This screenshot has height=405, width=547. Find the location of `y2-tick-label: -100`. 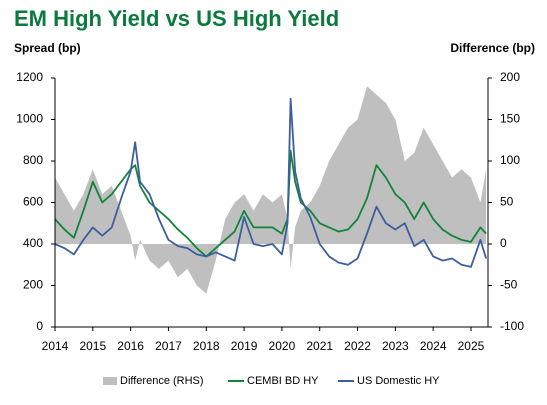

y2-tick-label: -100 is located at coordinates (512, 326).